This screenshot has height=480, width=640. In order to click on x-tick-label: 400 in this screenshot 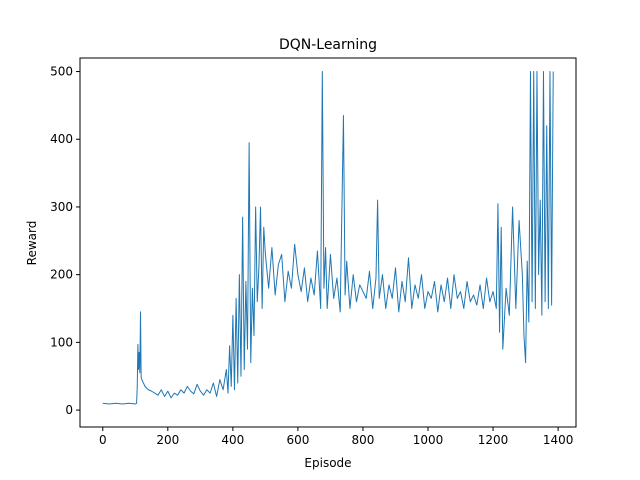, I will do `click(232, 440)`.